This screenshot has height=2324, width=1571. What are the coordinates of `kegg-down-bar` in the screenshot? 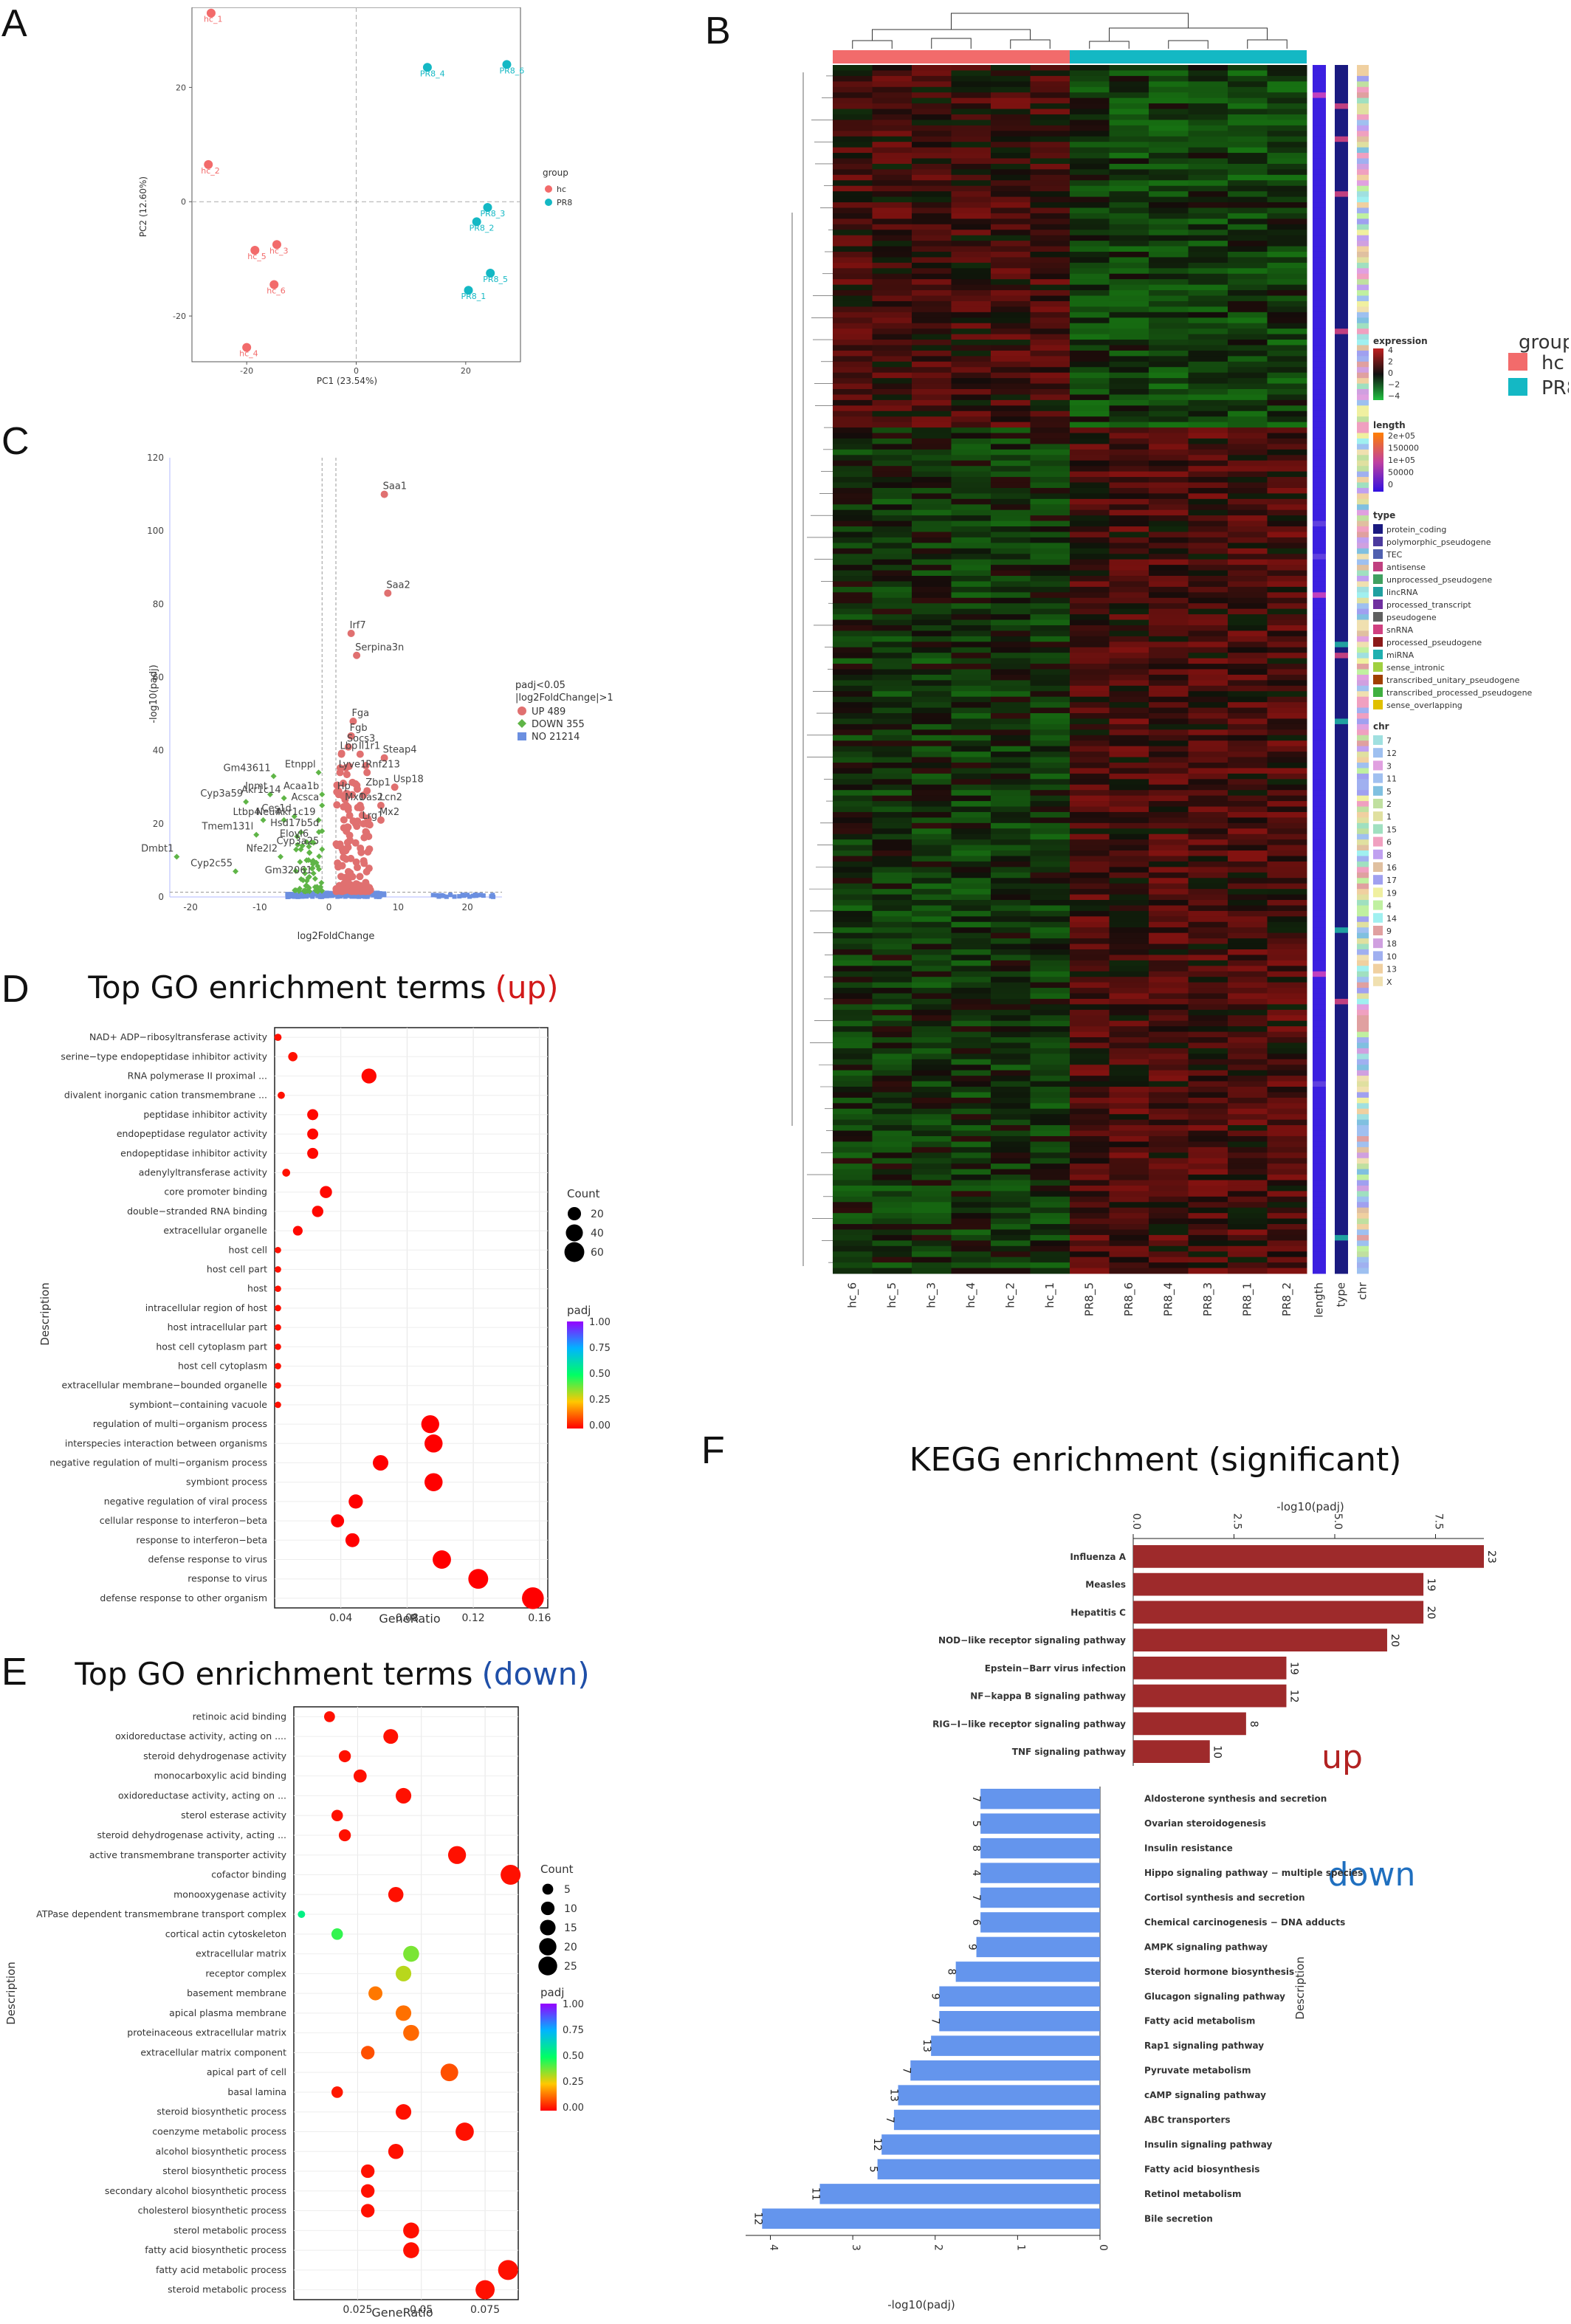 It's located at (1005, 2070).